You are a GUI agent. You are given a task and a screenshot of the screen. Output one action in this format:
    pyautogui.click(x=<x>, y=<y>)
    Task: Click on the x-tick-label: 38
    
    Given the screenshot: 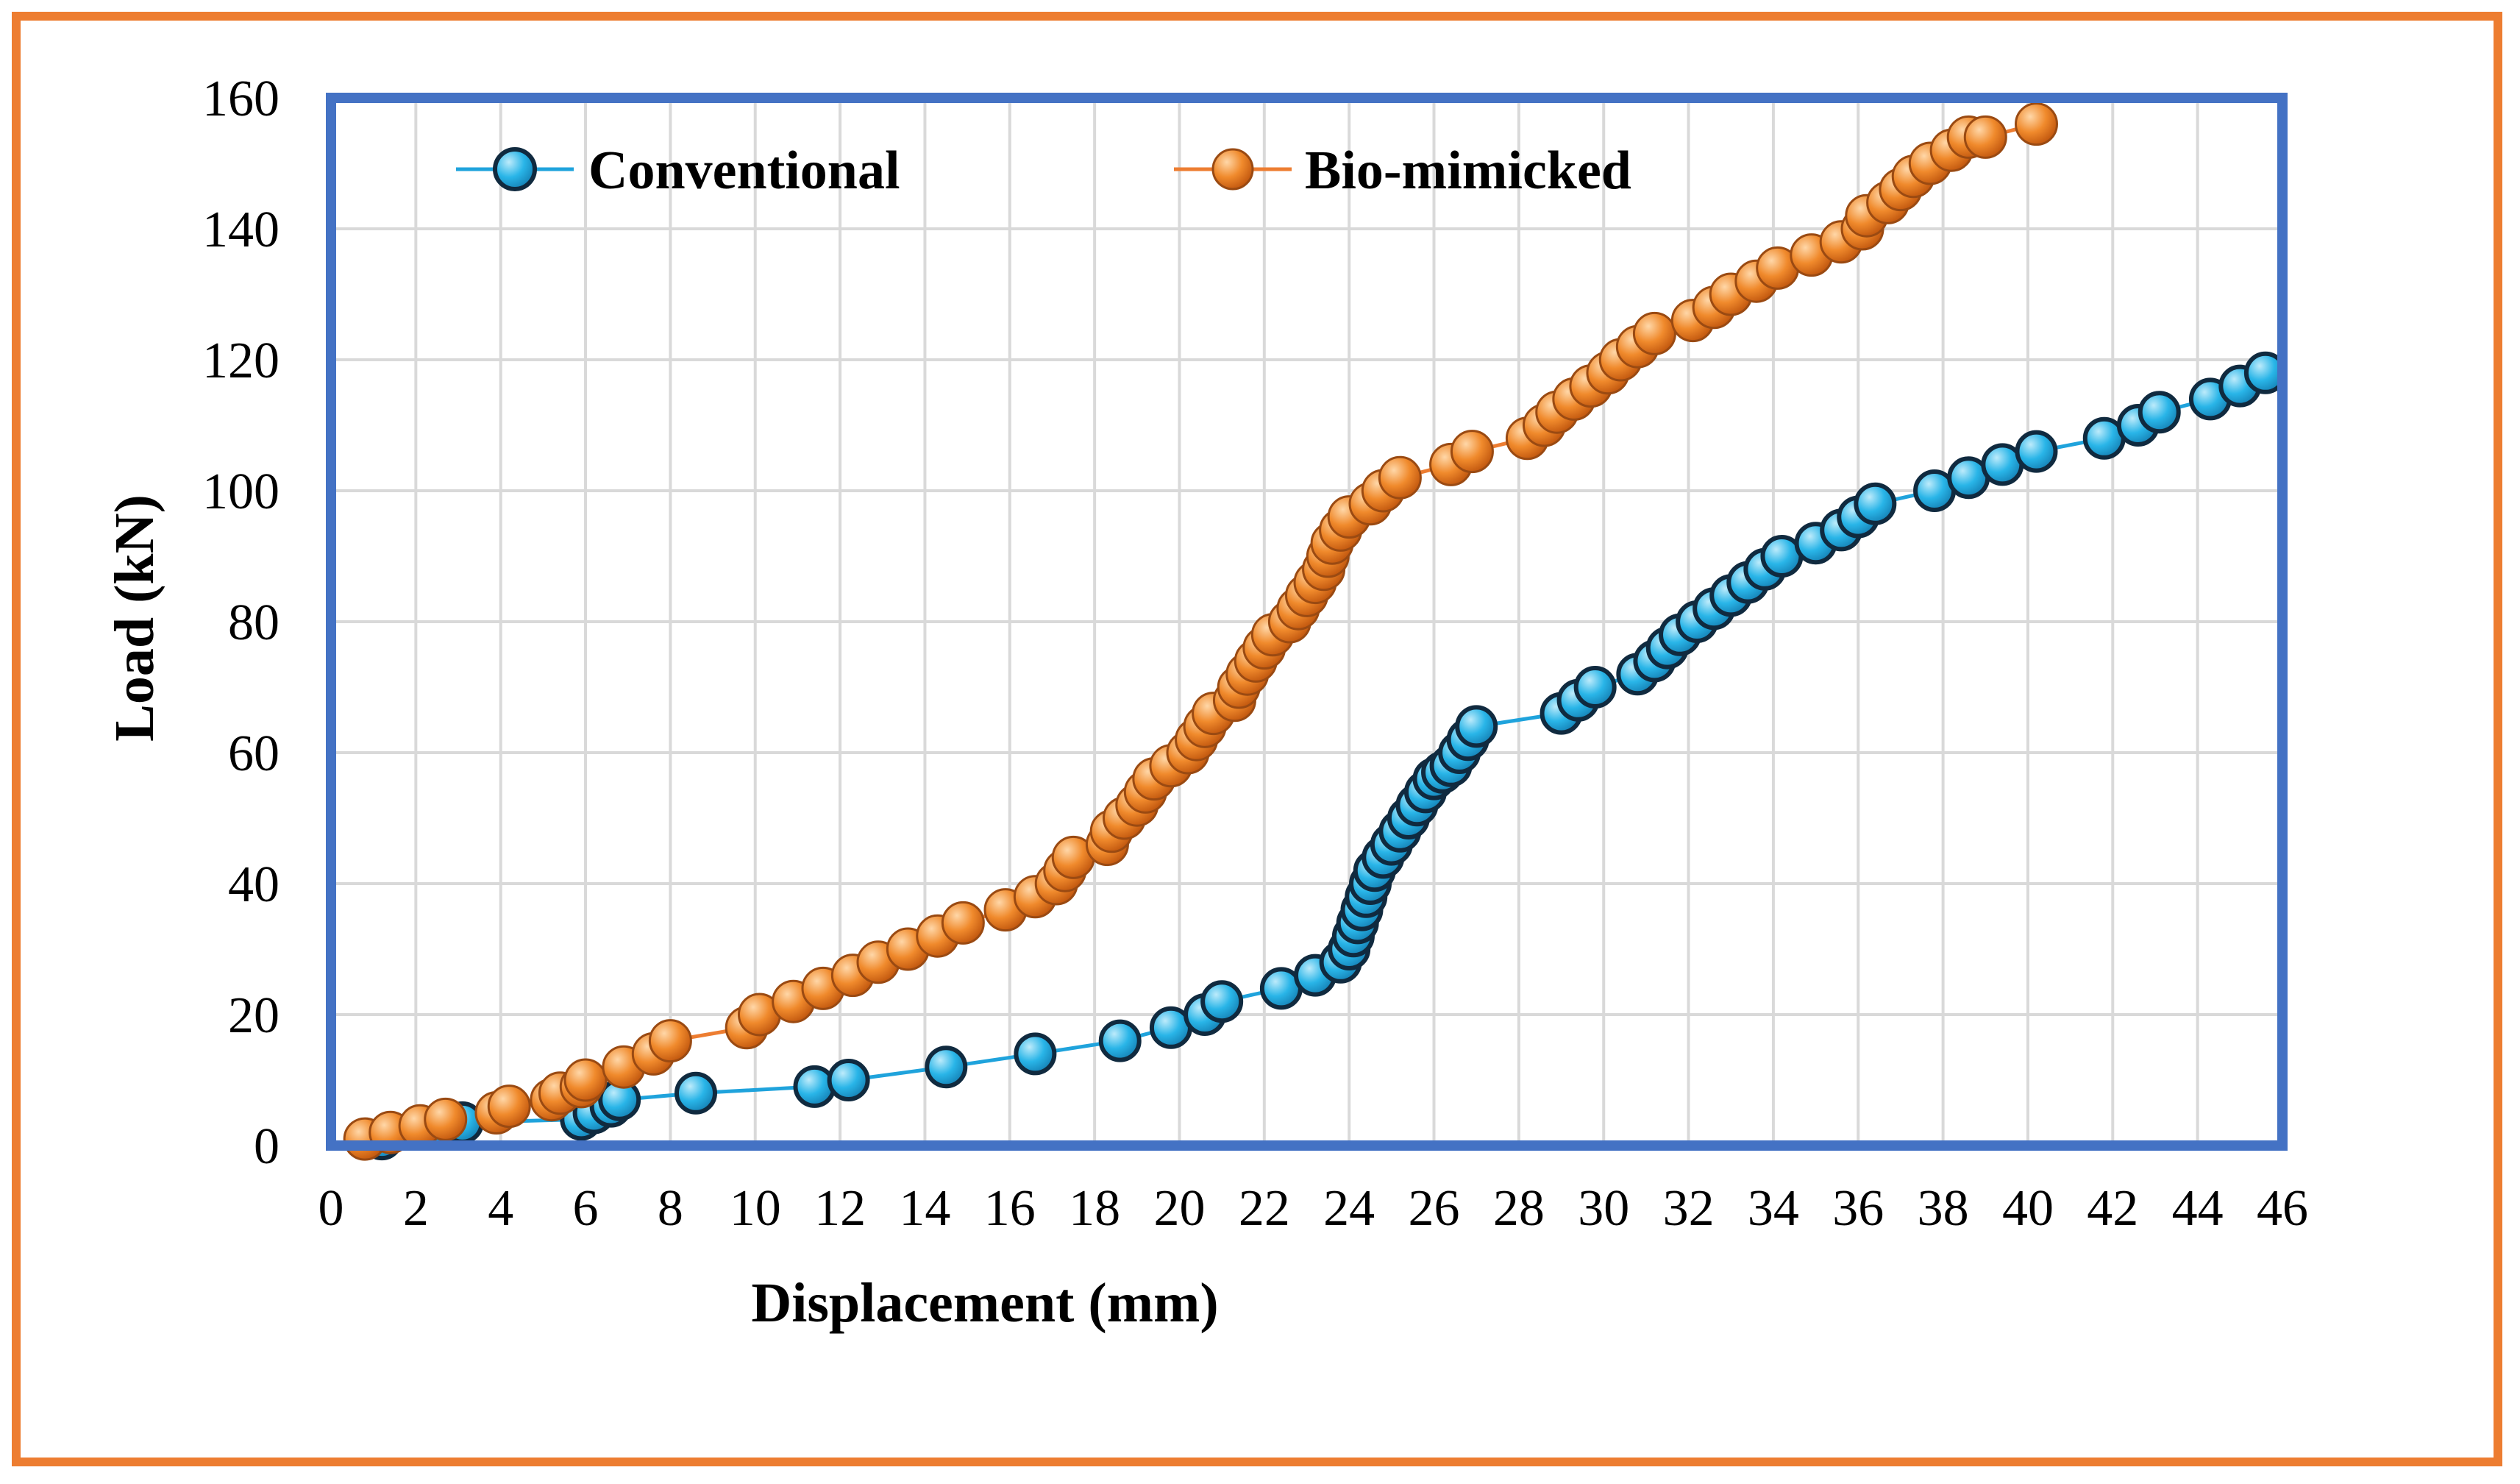 What is the action you would take?
    pyautogui.click(x=1944, y=1208)
    